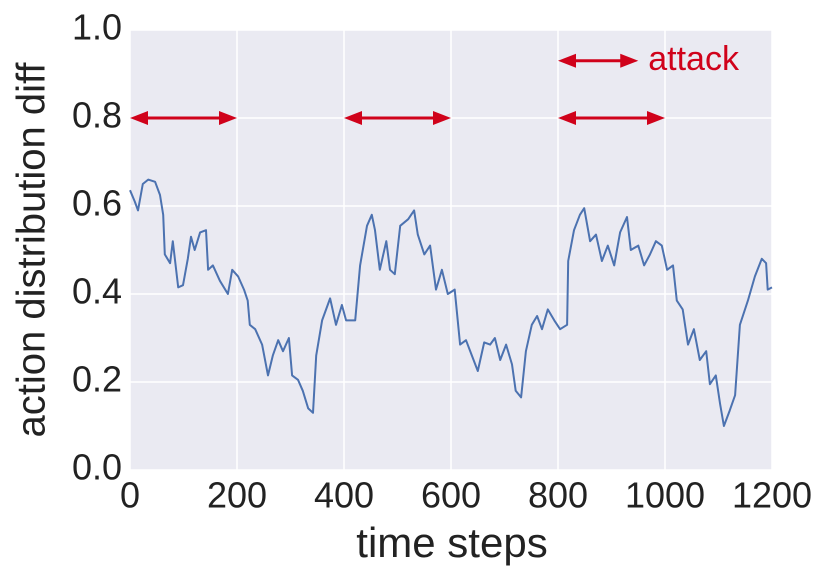 The height and width of the screenshot is (582, 830). What do you see at coordinates (97, 291) in the screenshot?
I see `y-tick-label: 0.4` at bounding box center [97, 291].